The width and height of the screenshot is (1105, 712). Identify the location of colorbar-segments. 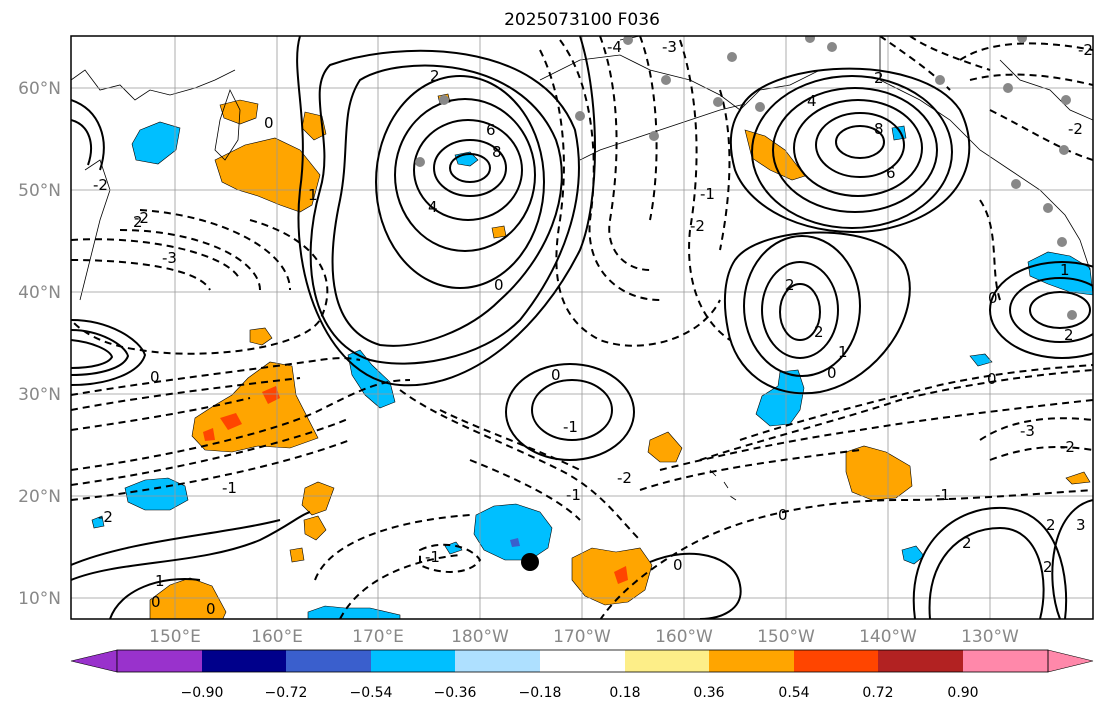
(582, 661).